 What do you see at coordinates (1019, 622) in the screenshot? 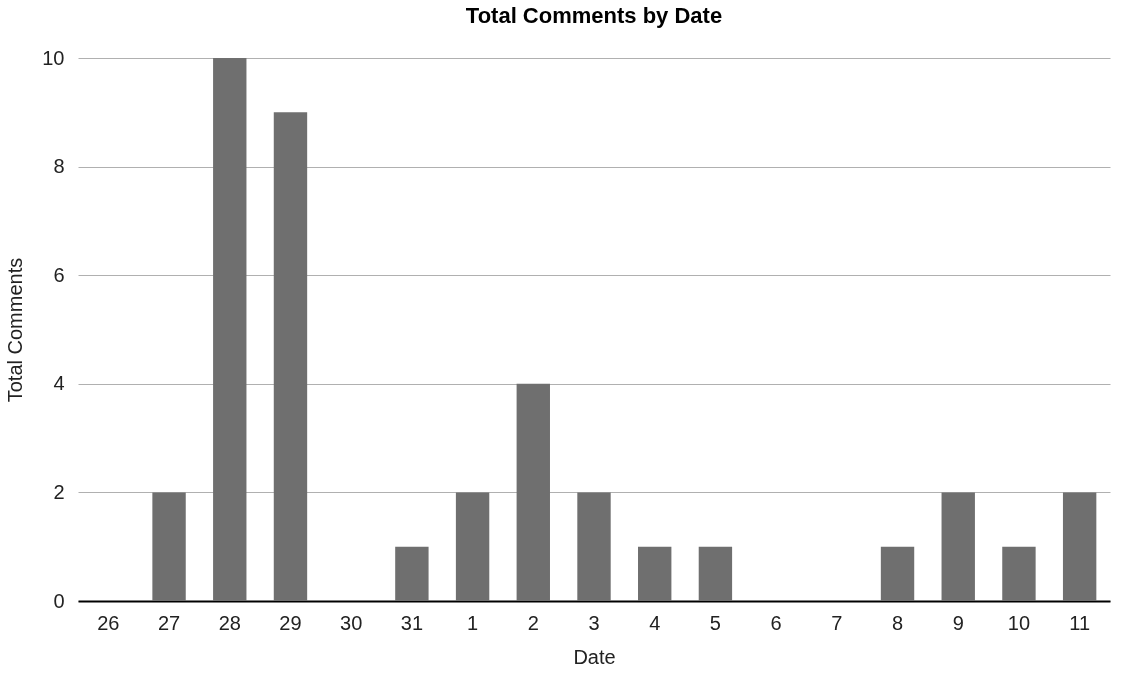
I see `x-tick-label: 10` at bounding box center [1019, 622].